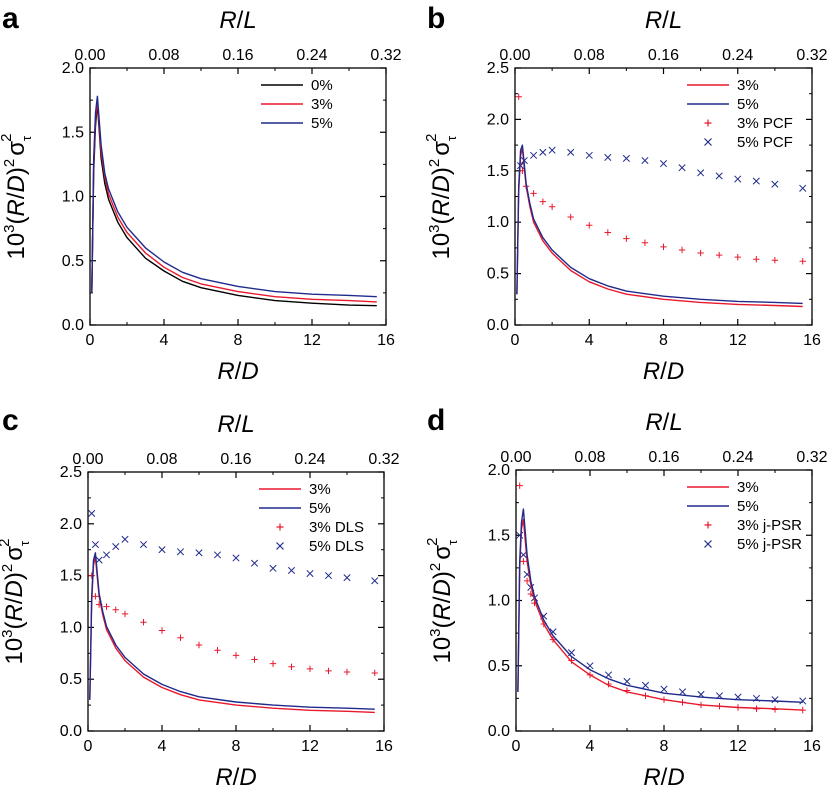 This screenshot has height=794, width=830. Describe the element at coordinates (663, 422) in the screenshot. I see `top-x-axis-title: R/L` at that location.